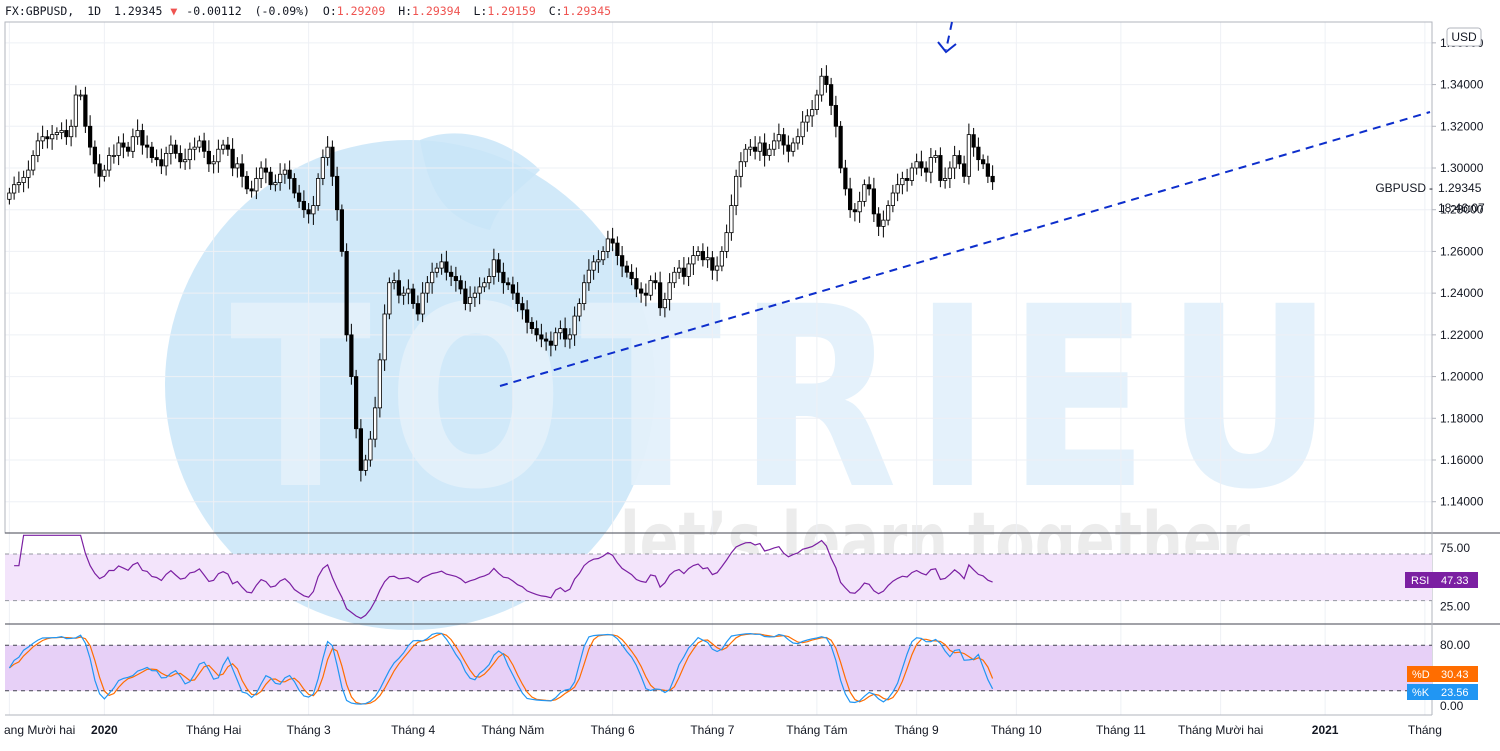 The height and width of the screenshot is (751, 1500). What do you see at coordinates (1452, 706) in the screenshot?
I see `stoch-tick-label: 0.00` at bounding box center [1452, 706].